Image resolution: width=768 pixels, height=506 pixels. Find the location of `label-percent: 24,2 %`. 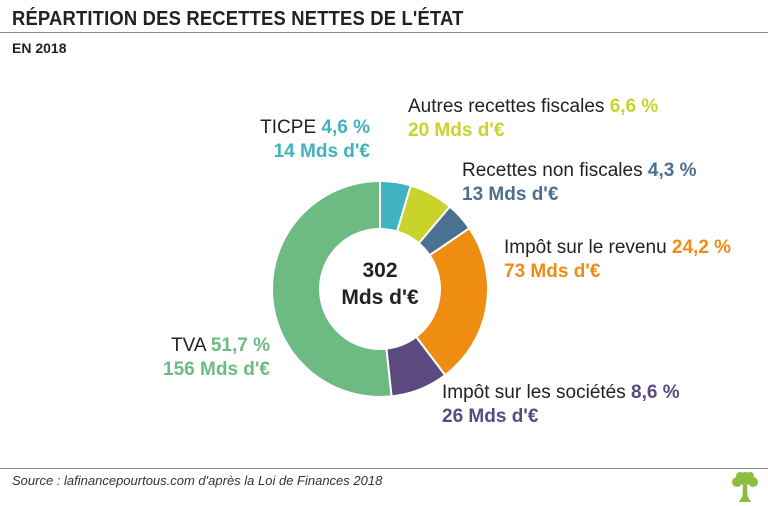

label-percent: 24,2 % is located at coordinates (701, 247).